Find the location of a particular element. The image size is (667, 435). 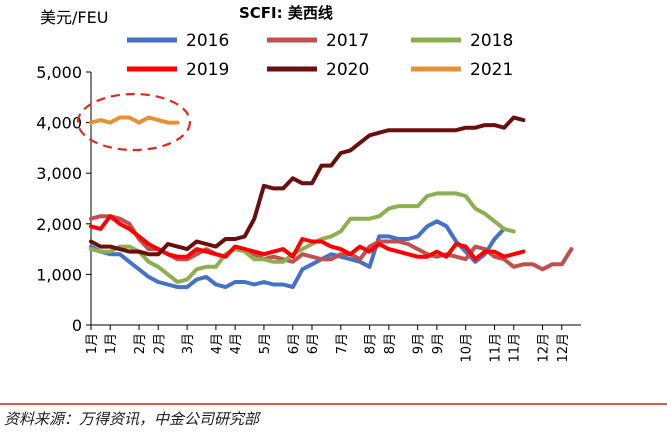

series-line-2018 is located at coordinates (302, 237).